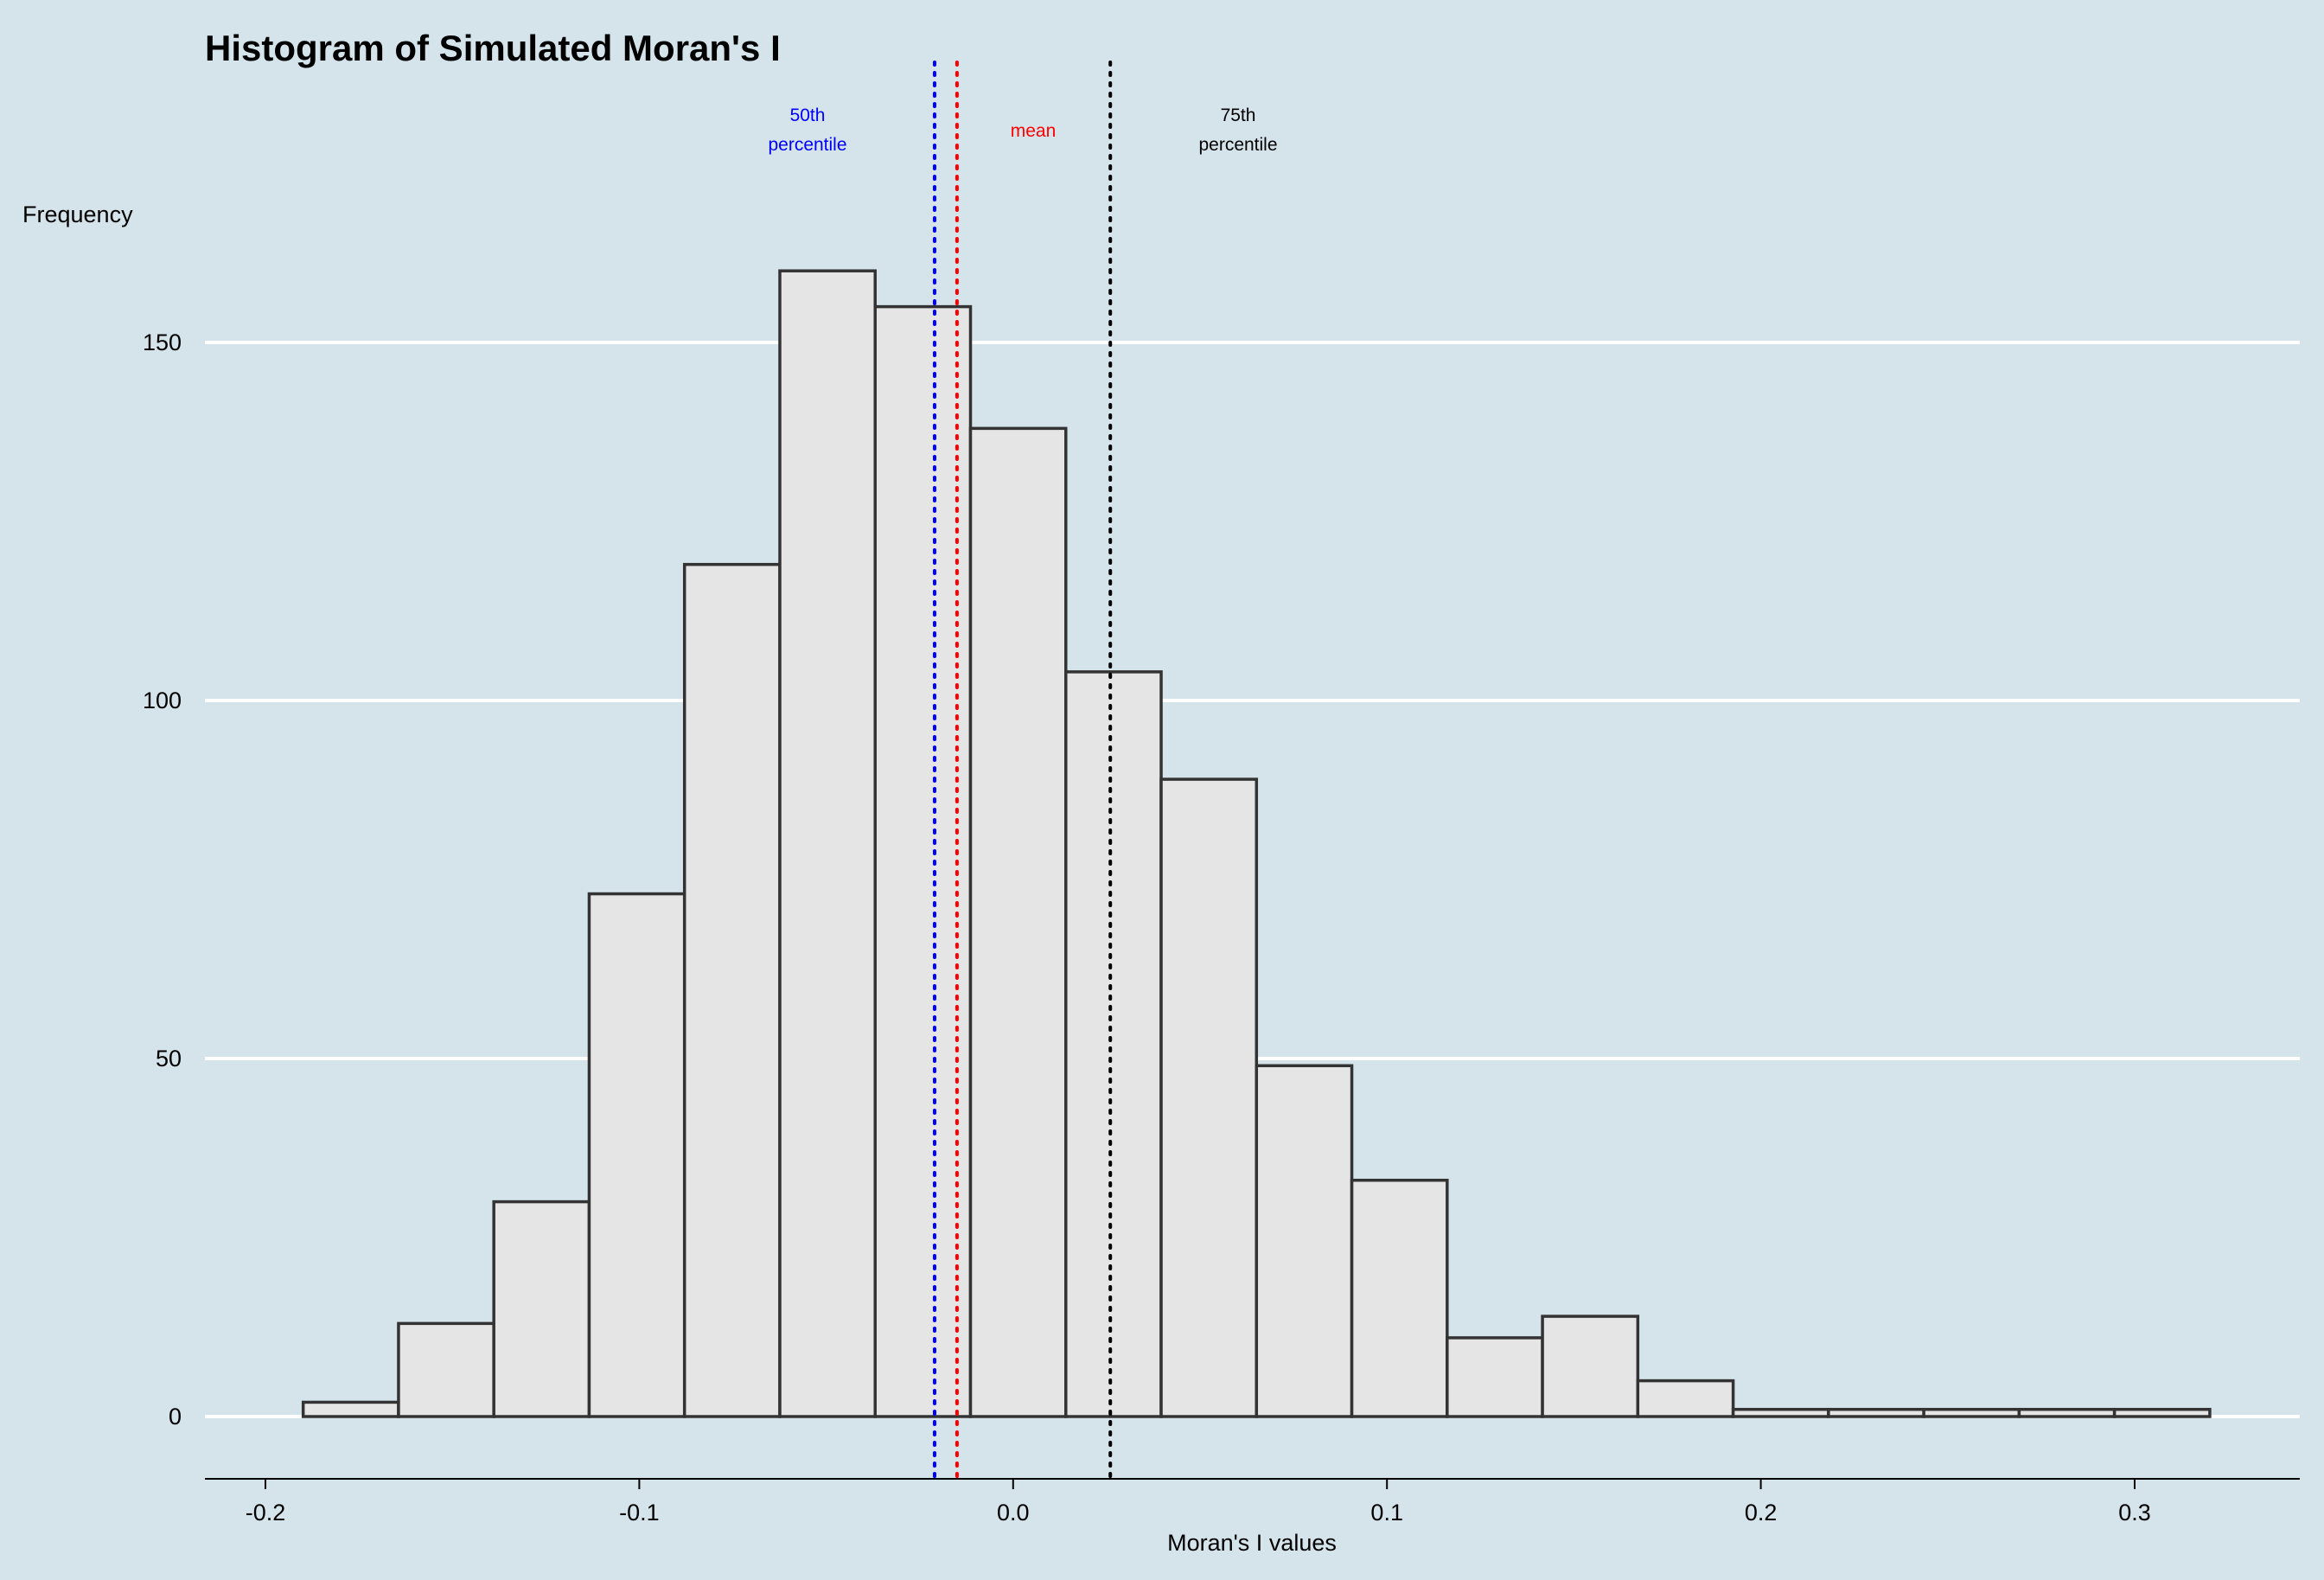  Describe the element at coordinates (808, 115) in the screenshot. I see `reference-label-50th-percentile: 50th` at that location.